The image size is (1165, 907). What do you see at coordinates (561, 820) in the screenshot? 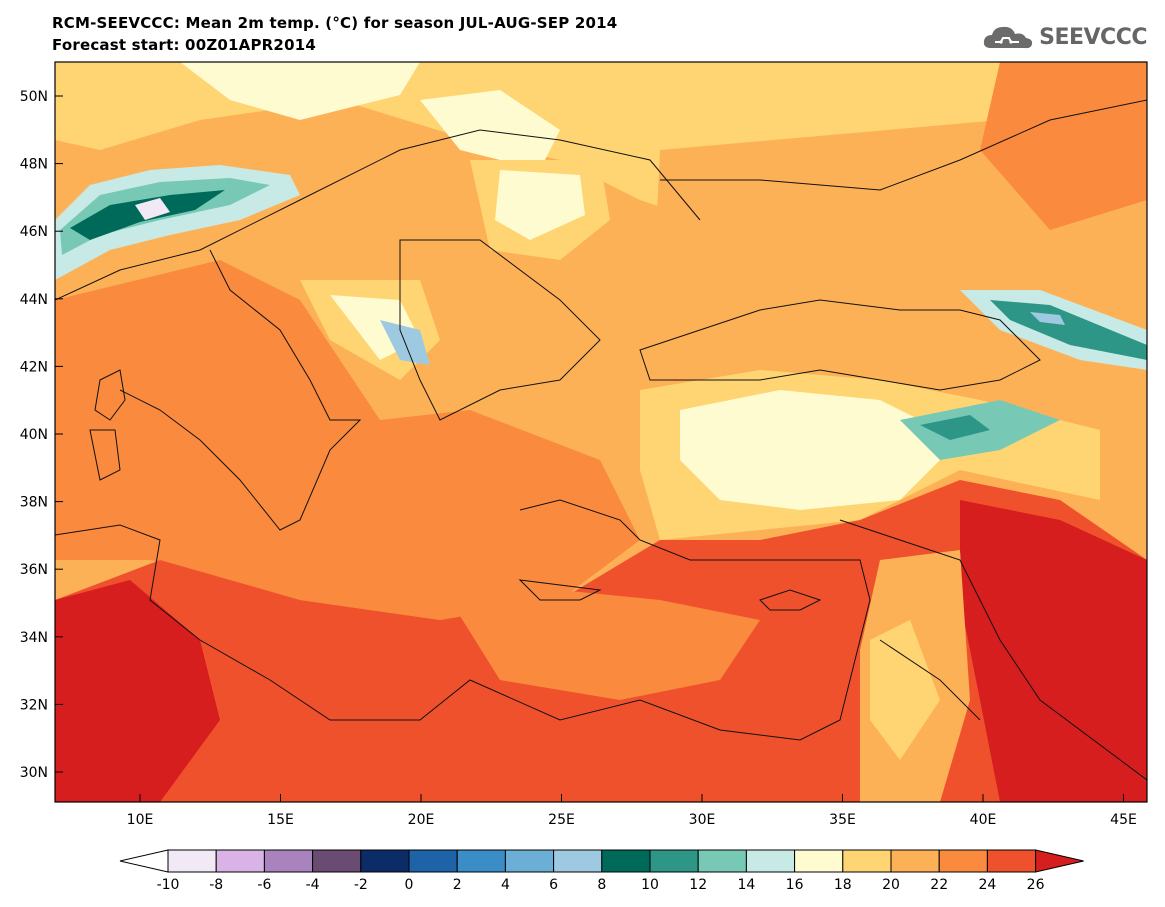
I see `lon-tick-label: 25E` at bounding box center [561, 820].